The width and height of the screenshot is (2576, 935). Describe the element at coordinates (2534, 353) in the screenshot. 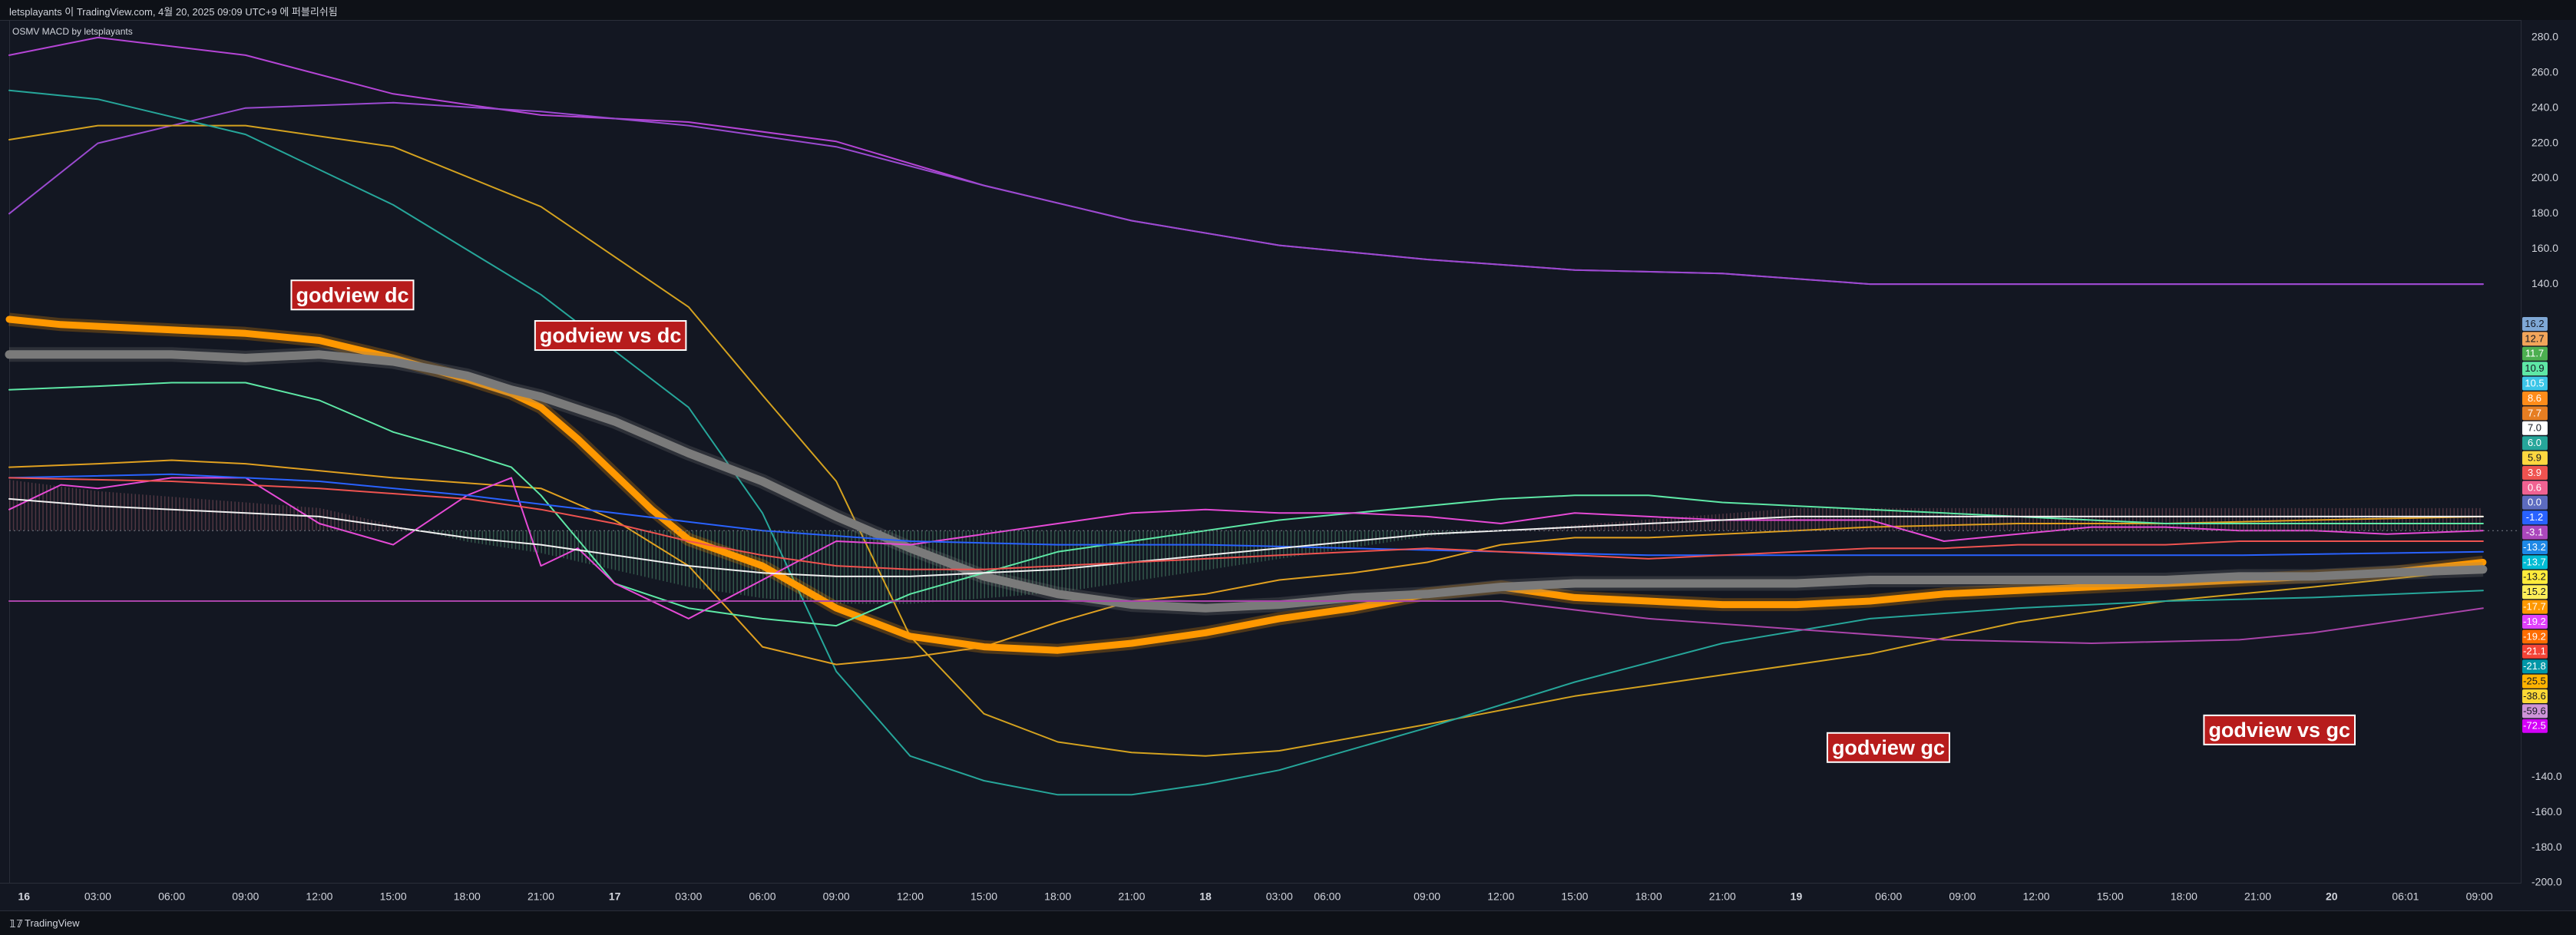

I see `value-badge-label: 11.7` at that location.